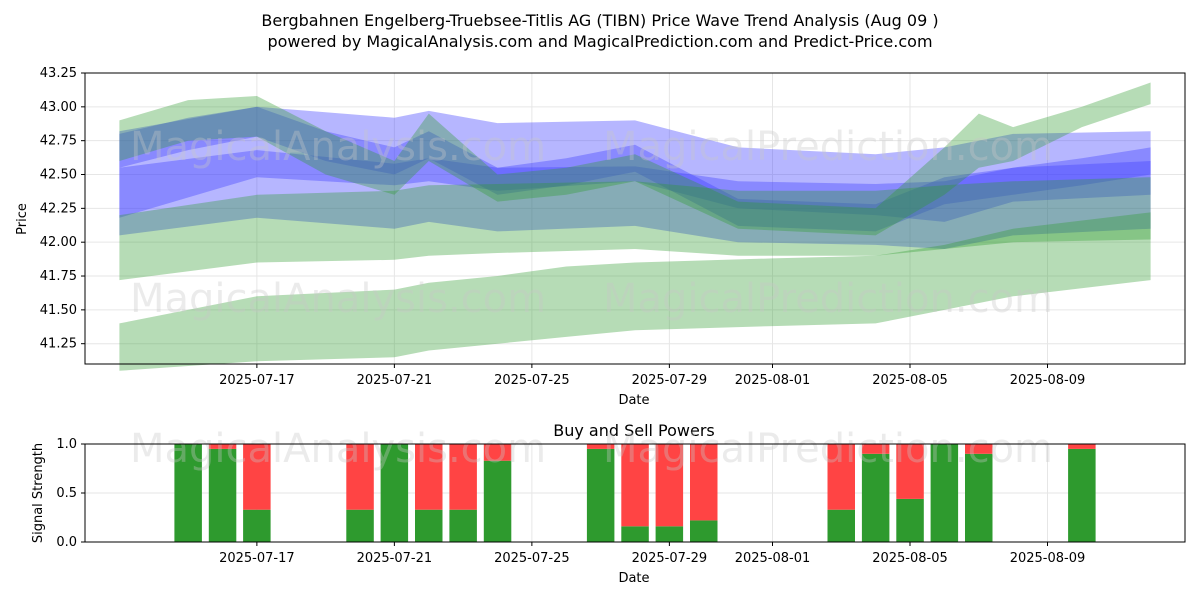 This screenshot has height=600, width=1200. Describe the element at coordinates (635, 199) in the screenshot. I see `wave-band-blue` at that location.